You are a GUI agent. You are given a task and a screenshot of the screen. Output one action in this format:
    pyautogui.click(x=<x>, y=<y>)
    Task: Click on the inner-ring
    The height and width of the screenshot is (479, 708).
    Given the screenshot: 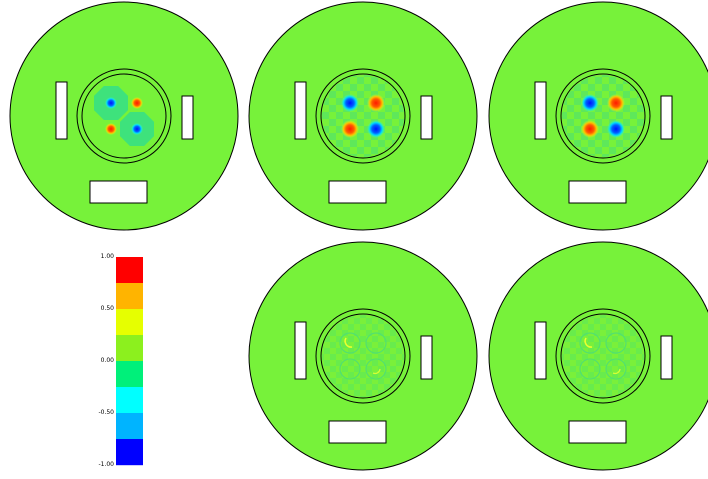 What is the action you would take?
    pyautogui.click(x=124, y=116)
    